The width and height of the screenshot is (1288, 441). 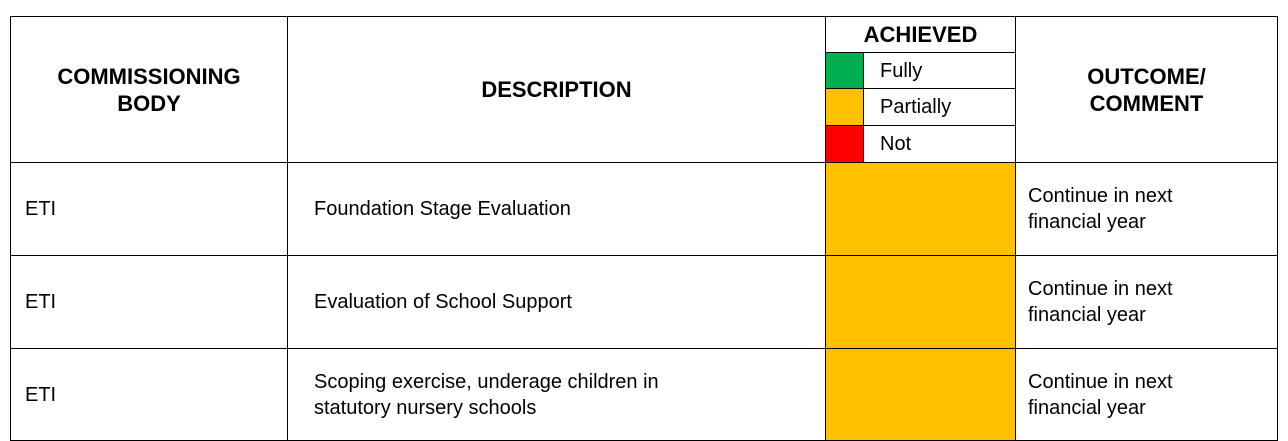 I want to click on header-text: OUTCOME/ COMMENT, so click(x=1146, y=89).